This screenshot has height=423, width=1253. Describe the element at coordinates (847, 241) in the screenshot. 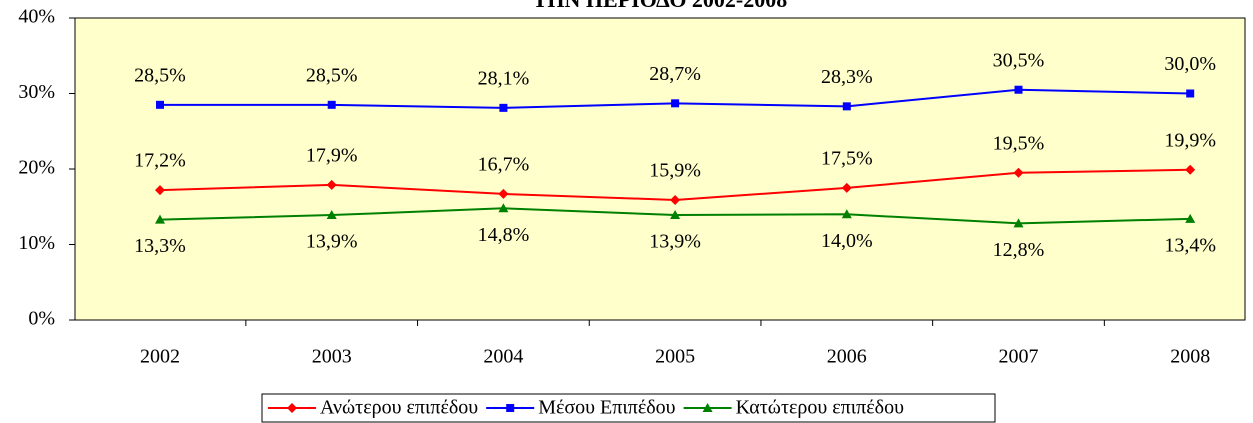

I see `data-label: 14,0%` at that location.